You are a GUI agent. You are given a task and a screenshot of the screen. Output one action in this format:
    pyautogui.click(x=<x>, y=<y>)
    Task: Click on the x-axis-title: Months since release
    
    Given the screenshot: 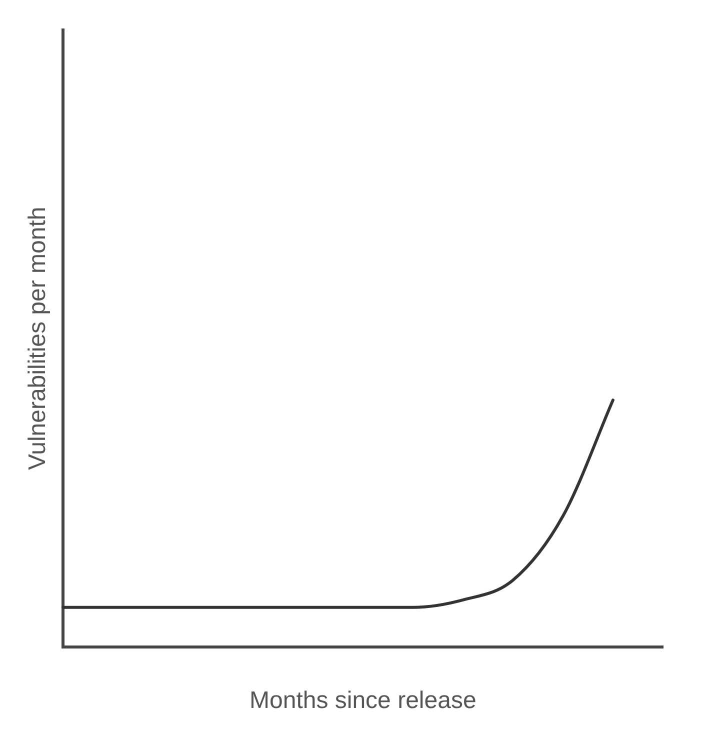 What is the action you would take?
    pyautogui.click(x=363, y=700)
    